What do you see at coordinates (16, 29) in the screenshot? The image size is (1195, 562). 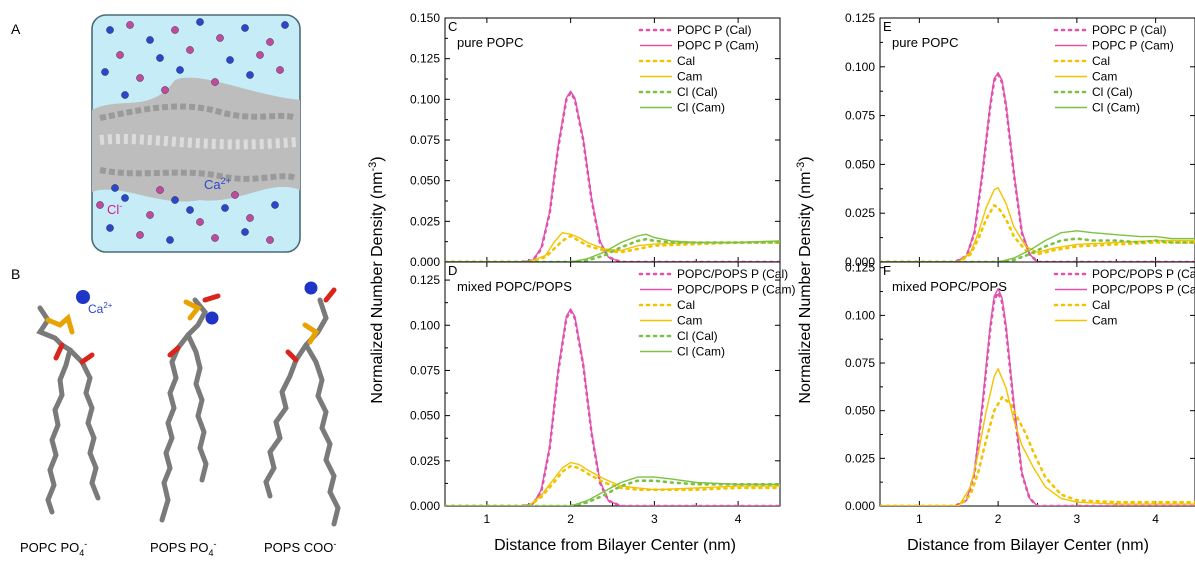 I see `panel-label-a: A` at bounding box center [16, 29].